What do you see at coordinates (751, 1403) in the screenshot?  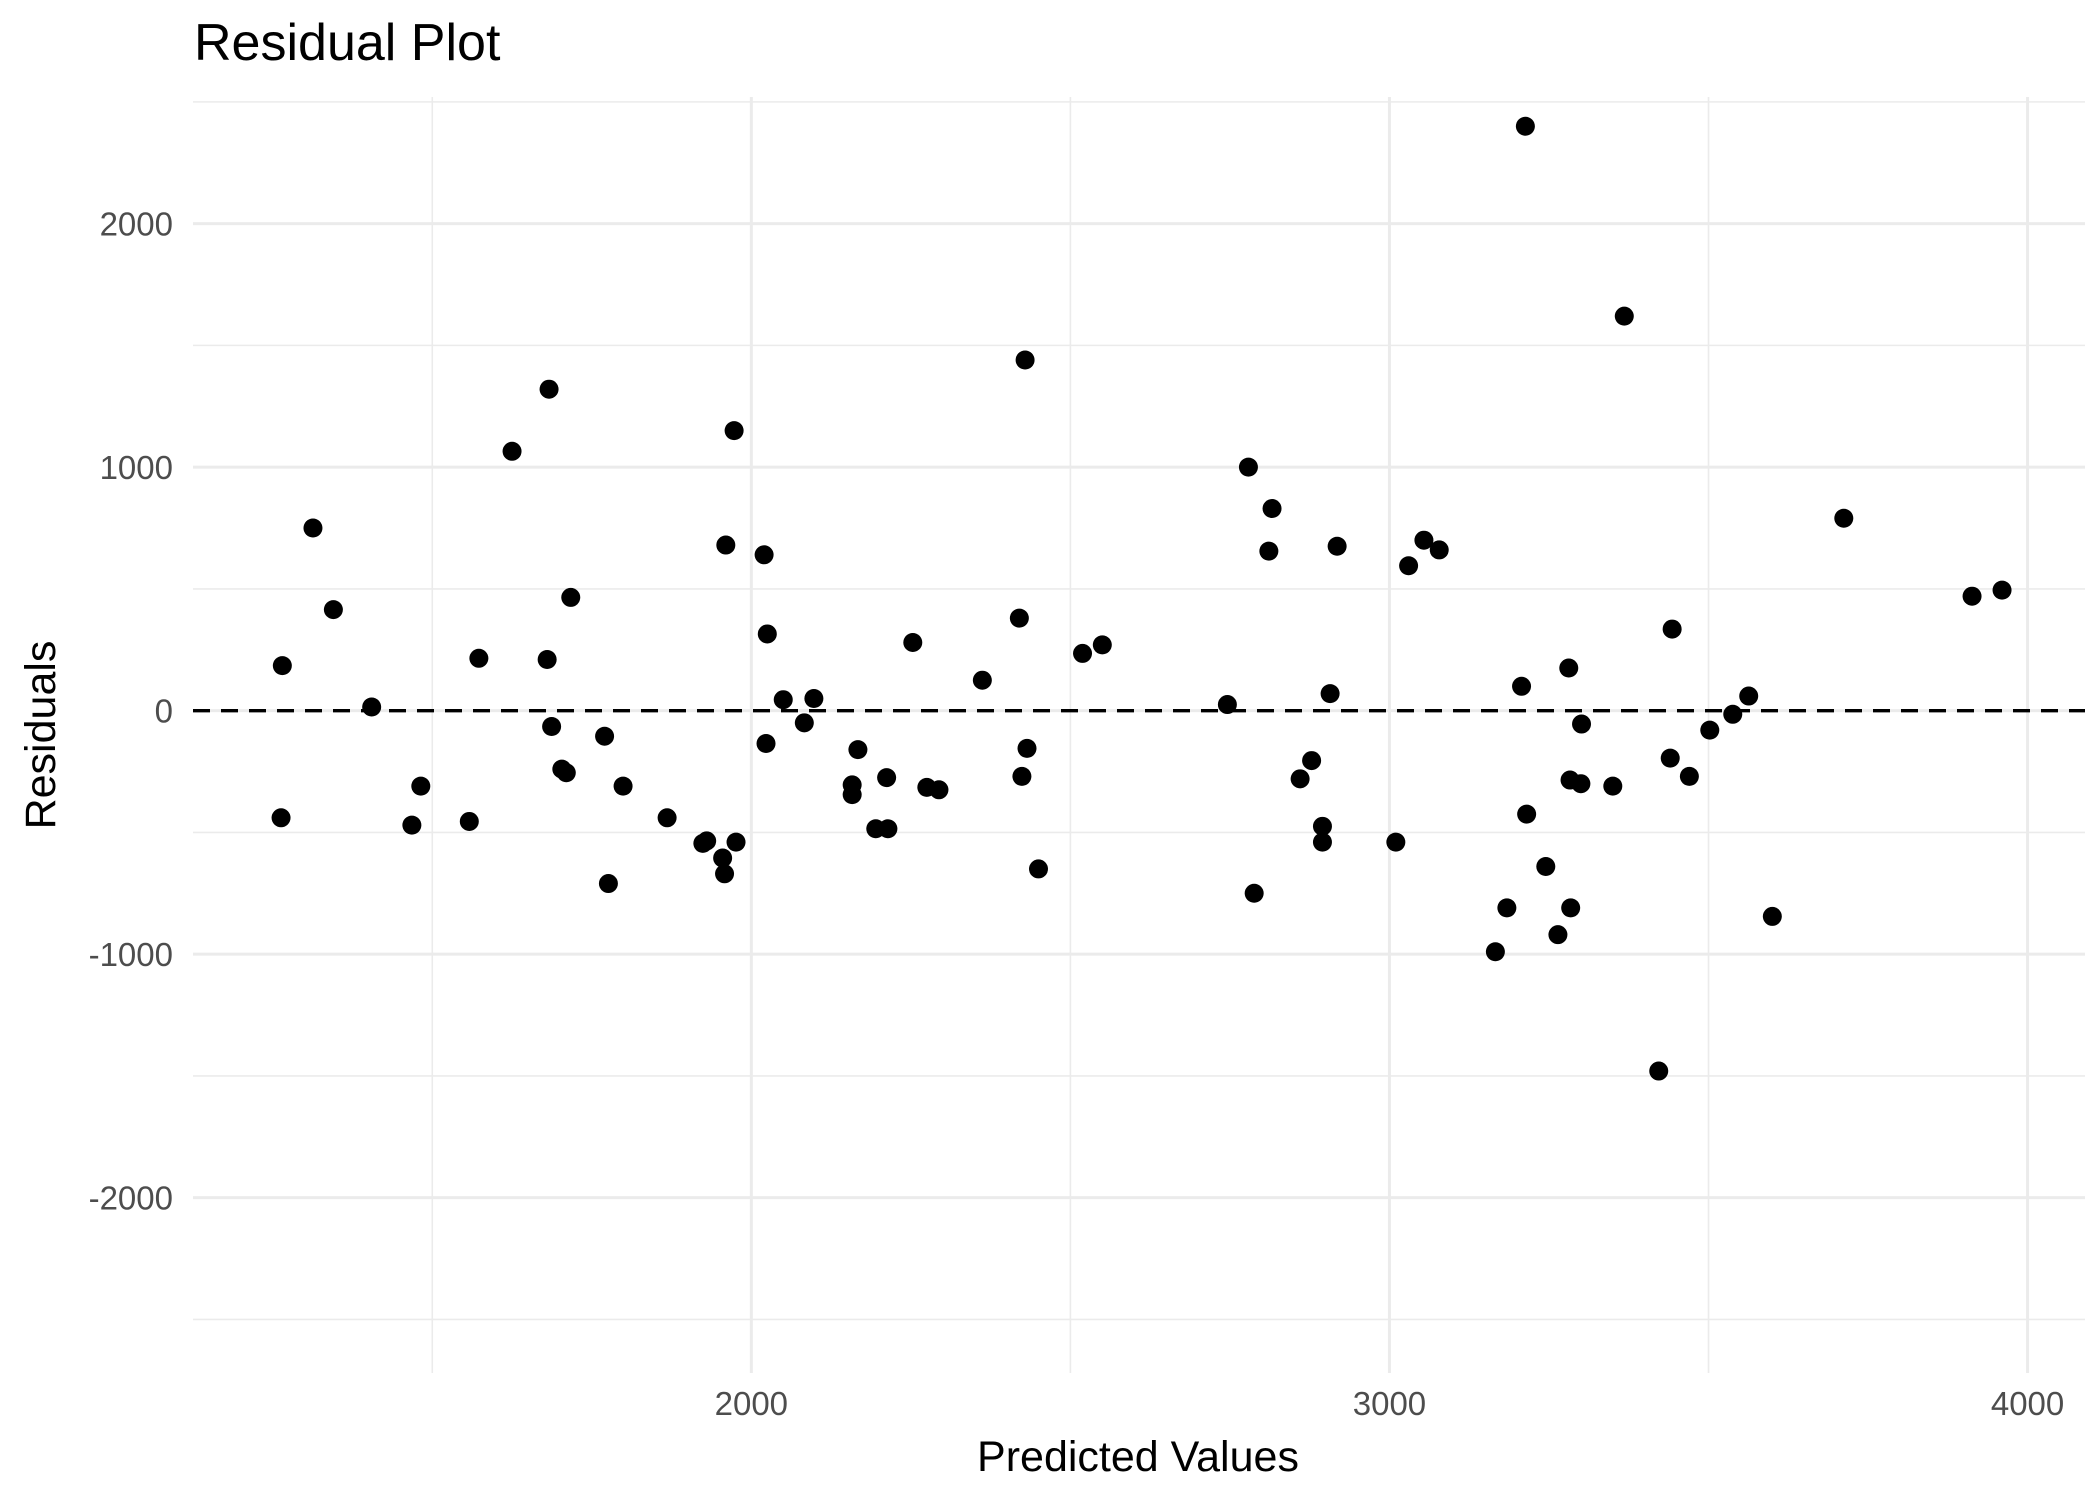 I see `x-tick-label: 2000` at bounding box center [751, 1403].